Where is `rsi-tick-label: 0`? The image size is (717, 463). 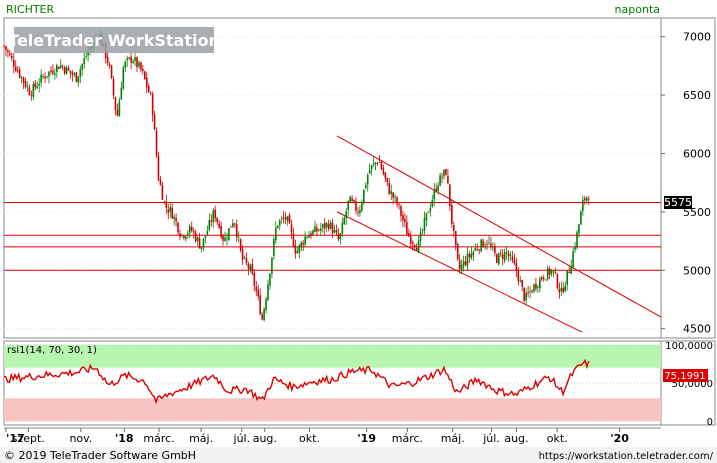
rsi-tick-label: 0 is located at coordinates (710, 422).